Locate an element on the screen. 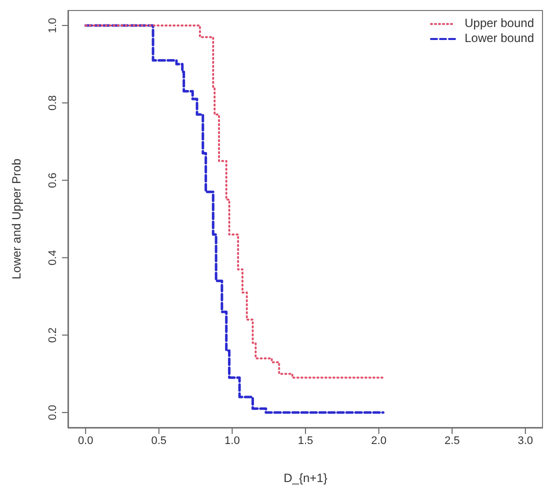  x-tick-label: 0.5 is located at coordinates (159, 440).